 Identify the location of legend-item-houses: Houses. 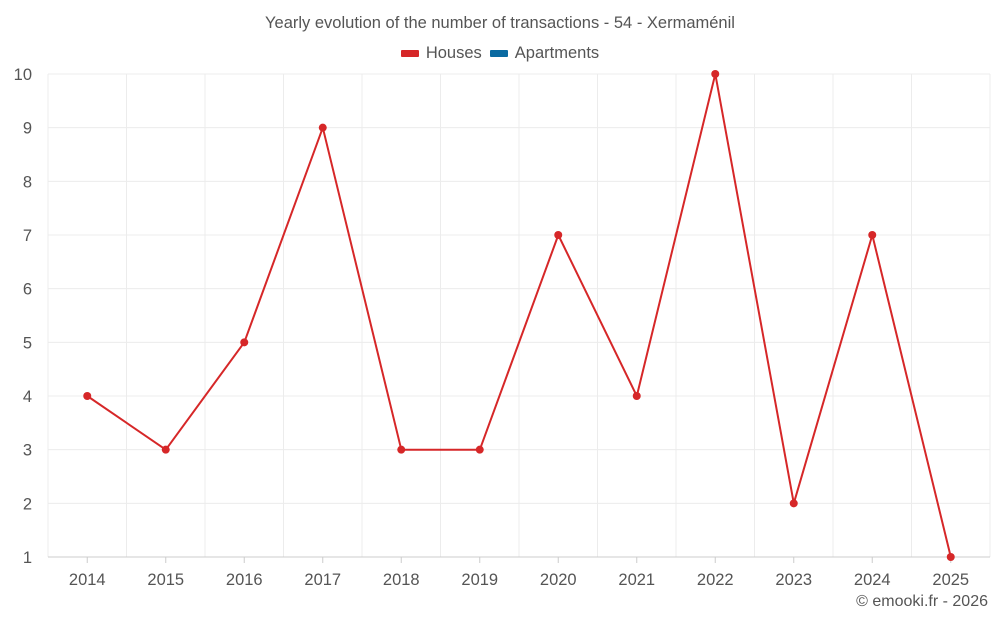
(441, 53).